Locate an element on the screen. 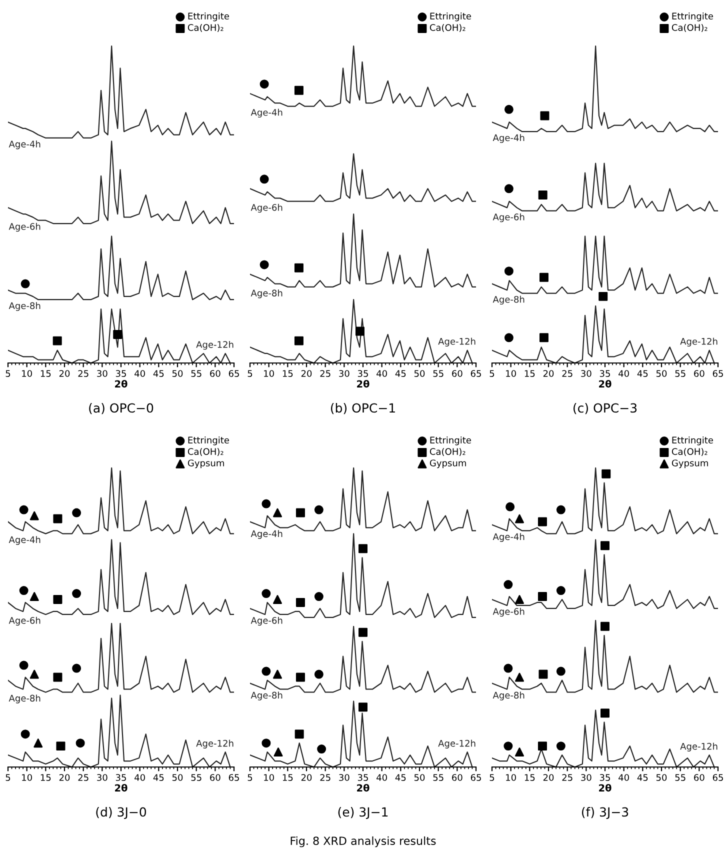 This screenshot has width=726, height=854. legend-label: Gypsum is located at coordinates (206, 464).